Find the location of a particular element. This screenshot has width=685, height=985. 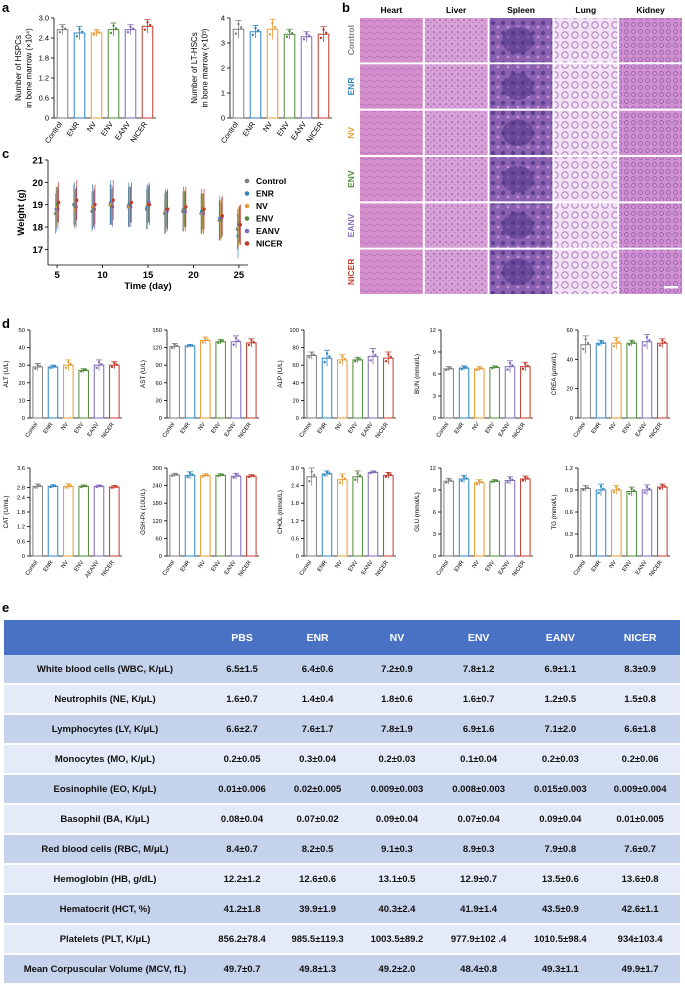

row-label-enr: ENR is located at coordinates (351, 87).